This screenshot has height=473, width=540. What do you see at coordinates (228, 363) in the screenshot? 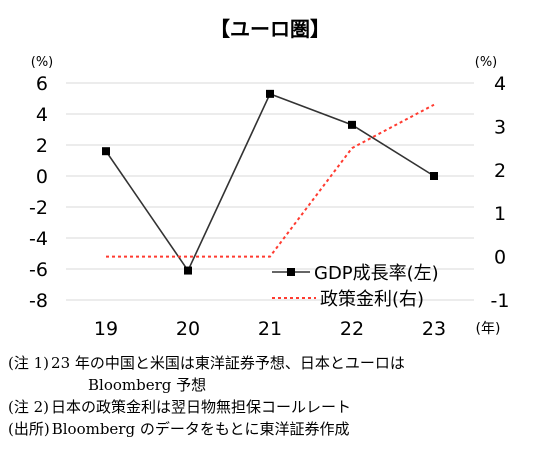
I see `note-1-text: 23 年の中国と米国は東洋証券予想、日本とユーロは` at bounding box center [228, 363].